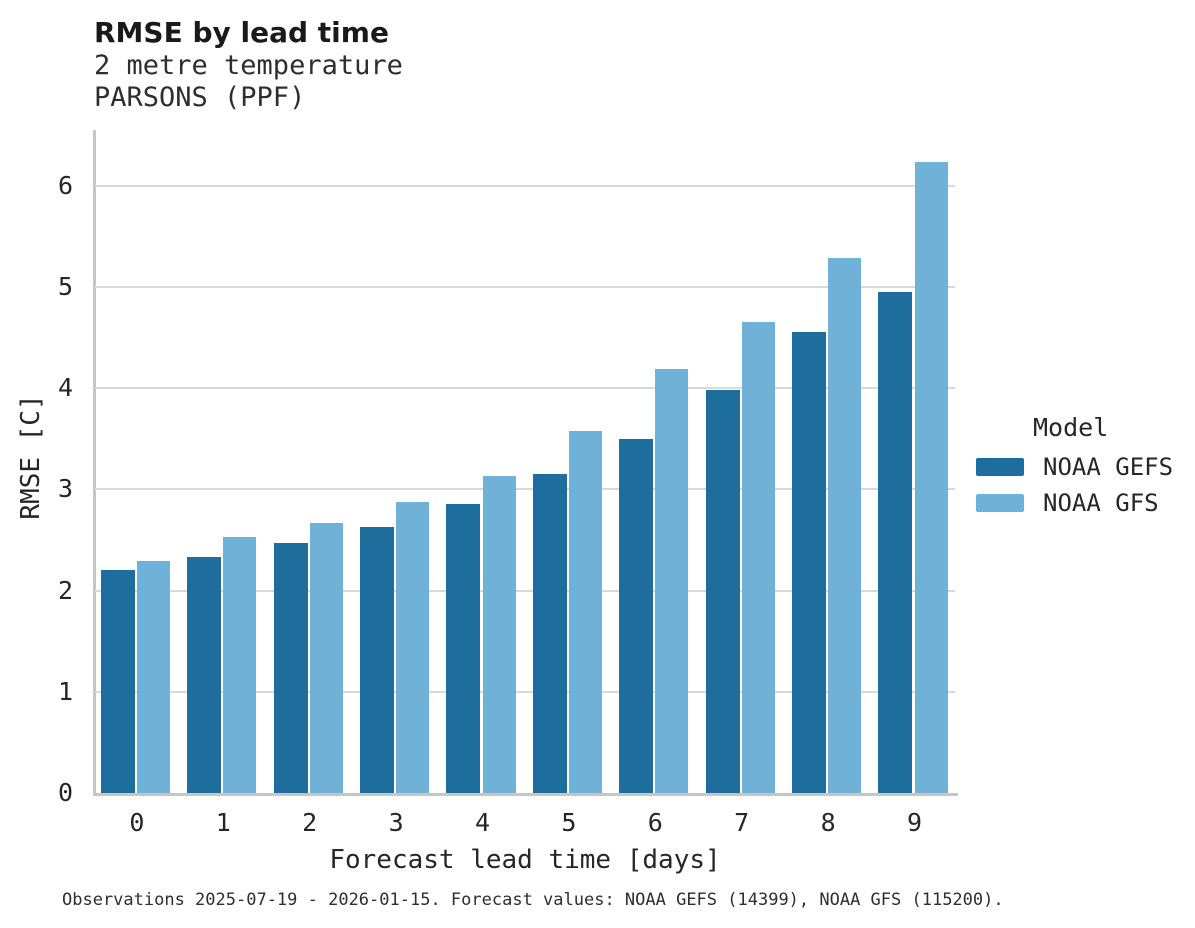 This screenshot has width=1195, height=928. What do you see at coordinates (914, 822) in the screenshot?
I see `x-tick-label-9: 9` at bounding box center [914, 822].